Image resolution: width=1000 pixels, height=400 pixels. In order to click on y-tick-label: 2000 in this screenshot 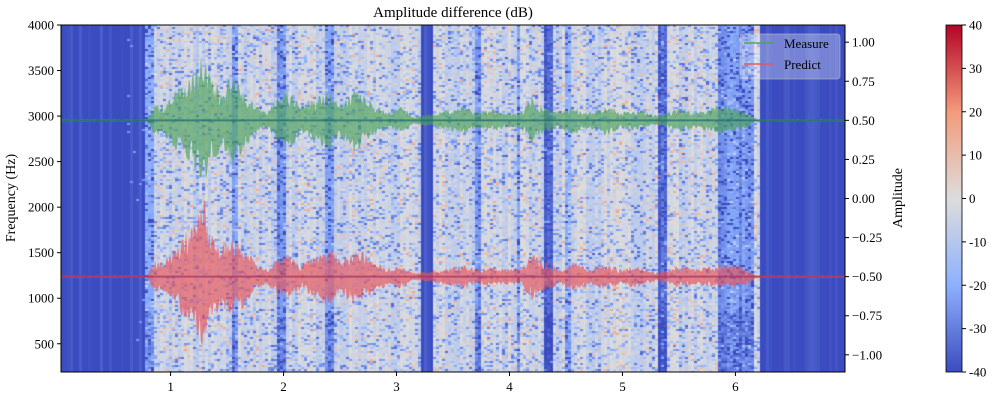, I will do `click(41, 207)`.